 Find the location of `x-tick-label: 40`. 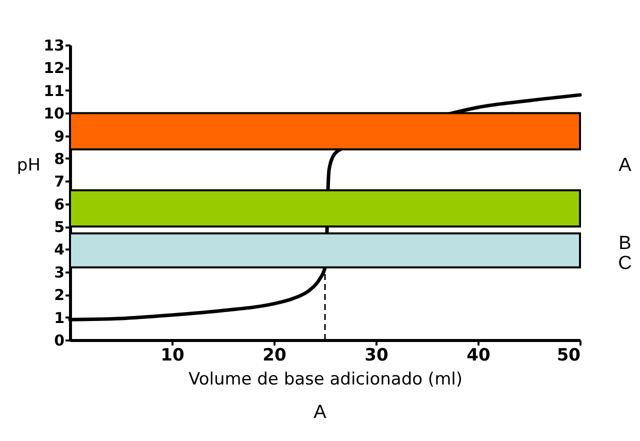

x-tick-label: 40 is located at coordinates (478, 356).